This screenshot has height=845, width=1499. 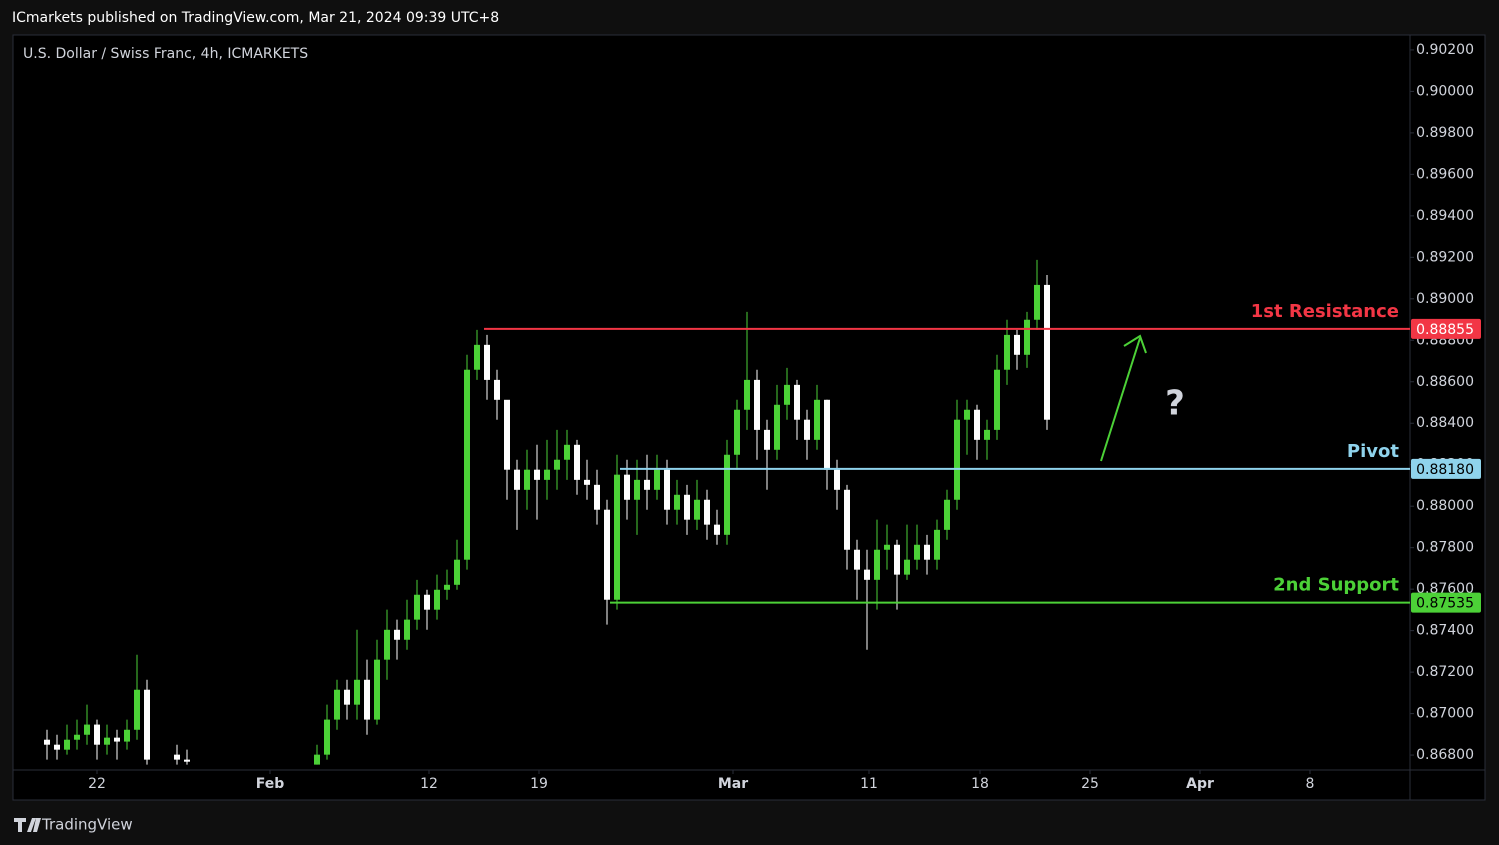 I want to click on arrow-shaft, so click(x=1120, y=399).